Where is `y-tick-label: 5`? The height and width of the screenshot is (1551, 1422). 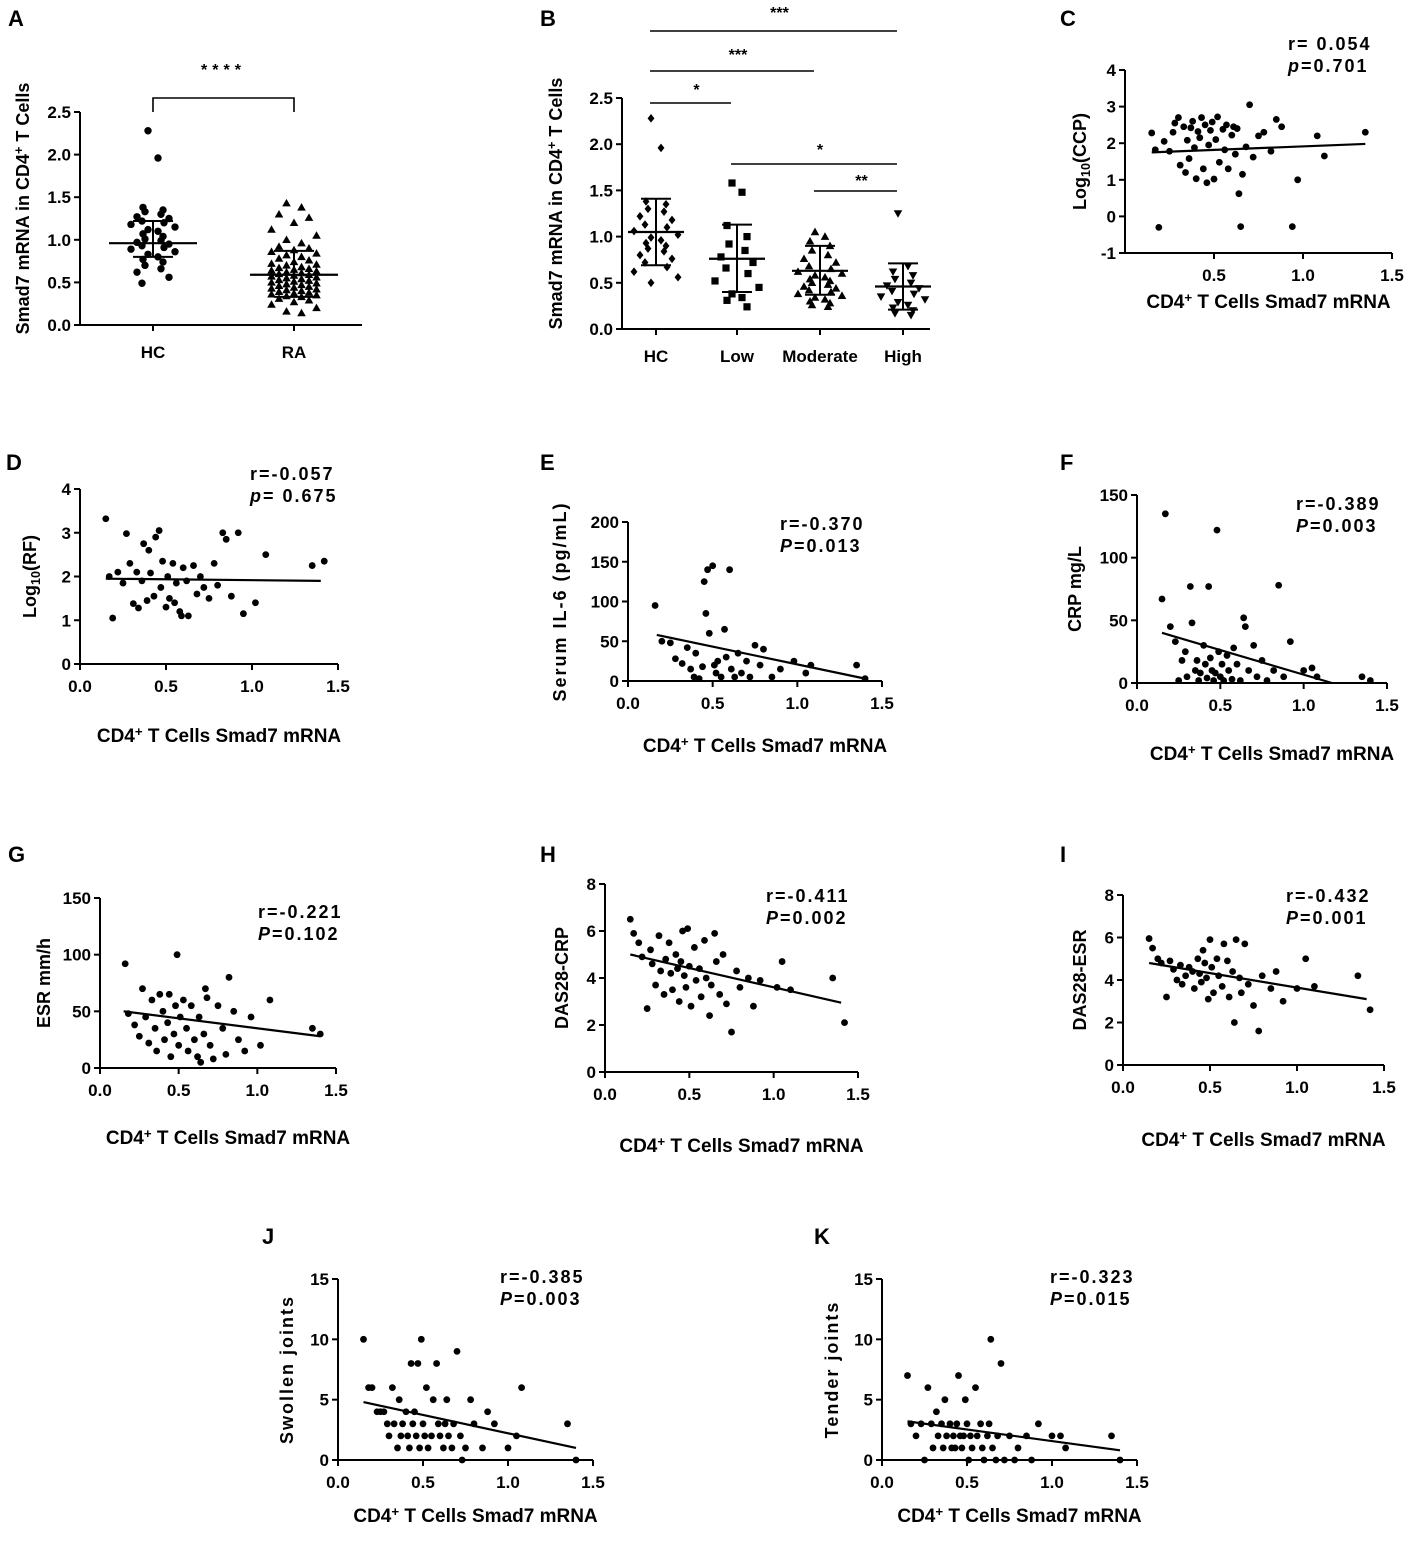 y-tick-label: 5 is located at coordinates (324, 1400).